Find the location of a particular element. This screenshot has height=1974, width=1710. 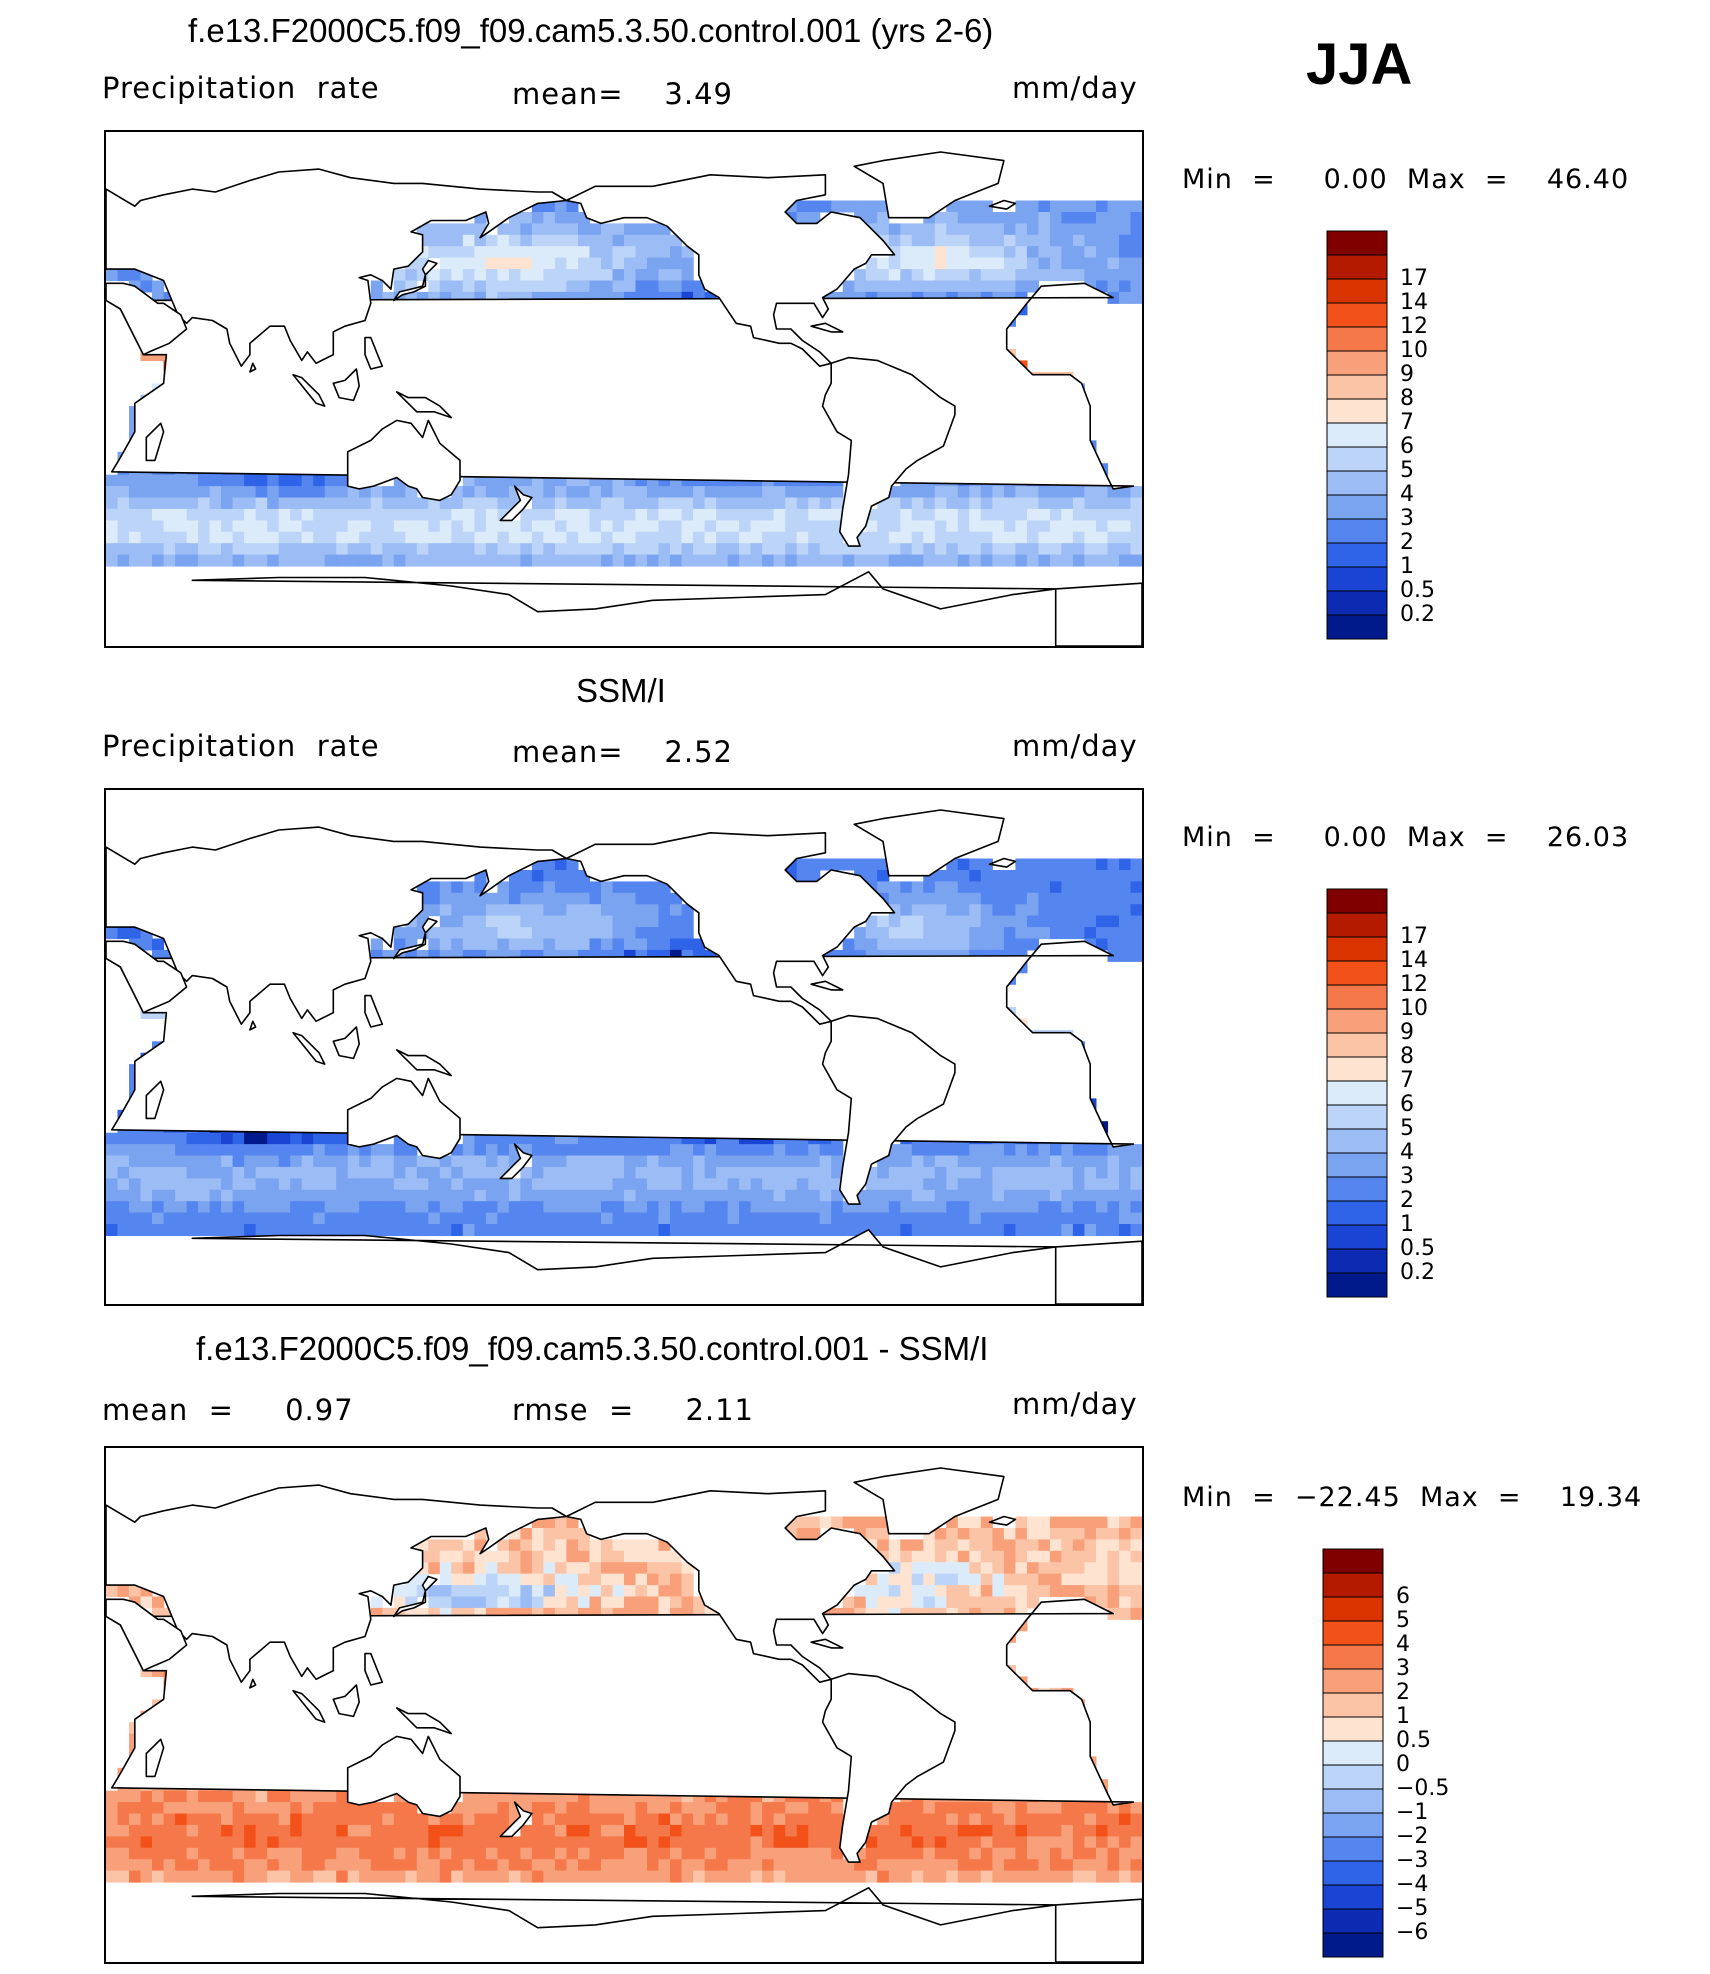

panel-3-colorbar: 6 5 4 3 2 1 0.5 0 −0.5 −1 −2 −3 −4 −5 −6 is located at coordinates (1392, 1754).